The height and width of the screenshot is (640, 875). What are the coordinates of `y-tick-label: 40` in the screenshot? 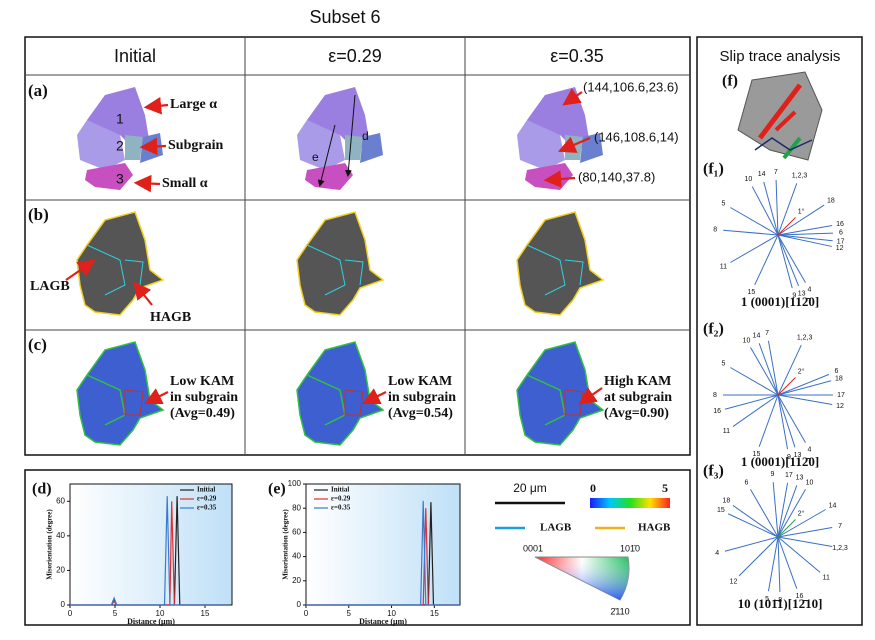 It's located at (296, 556).